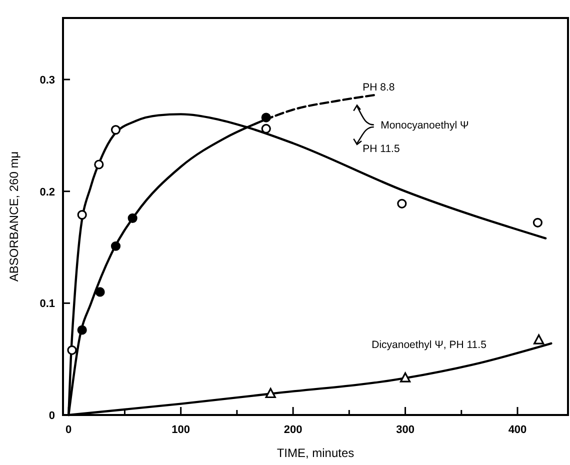 The width and height of the screenshot is (570, 465). What do you see at coordinates (47, 80) in the screenshot?
I see `y-tick-label: 0.3` at bounding box center [47, 80].